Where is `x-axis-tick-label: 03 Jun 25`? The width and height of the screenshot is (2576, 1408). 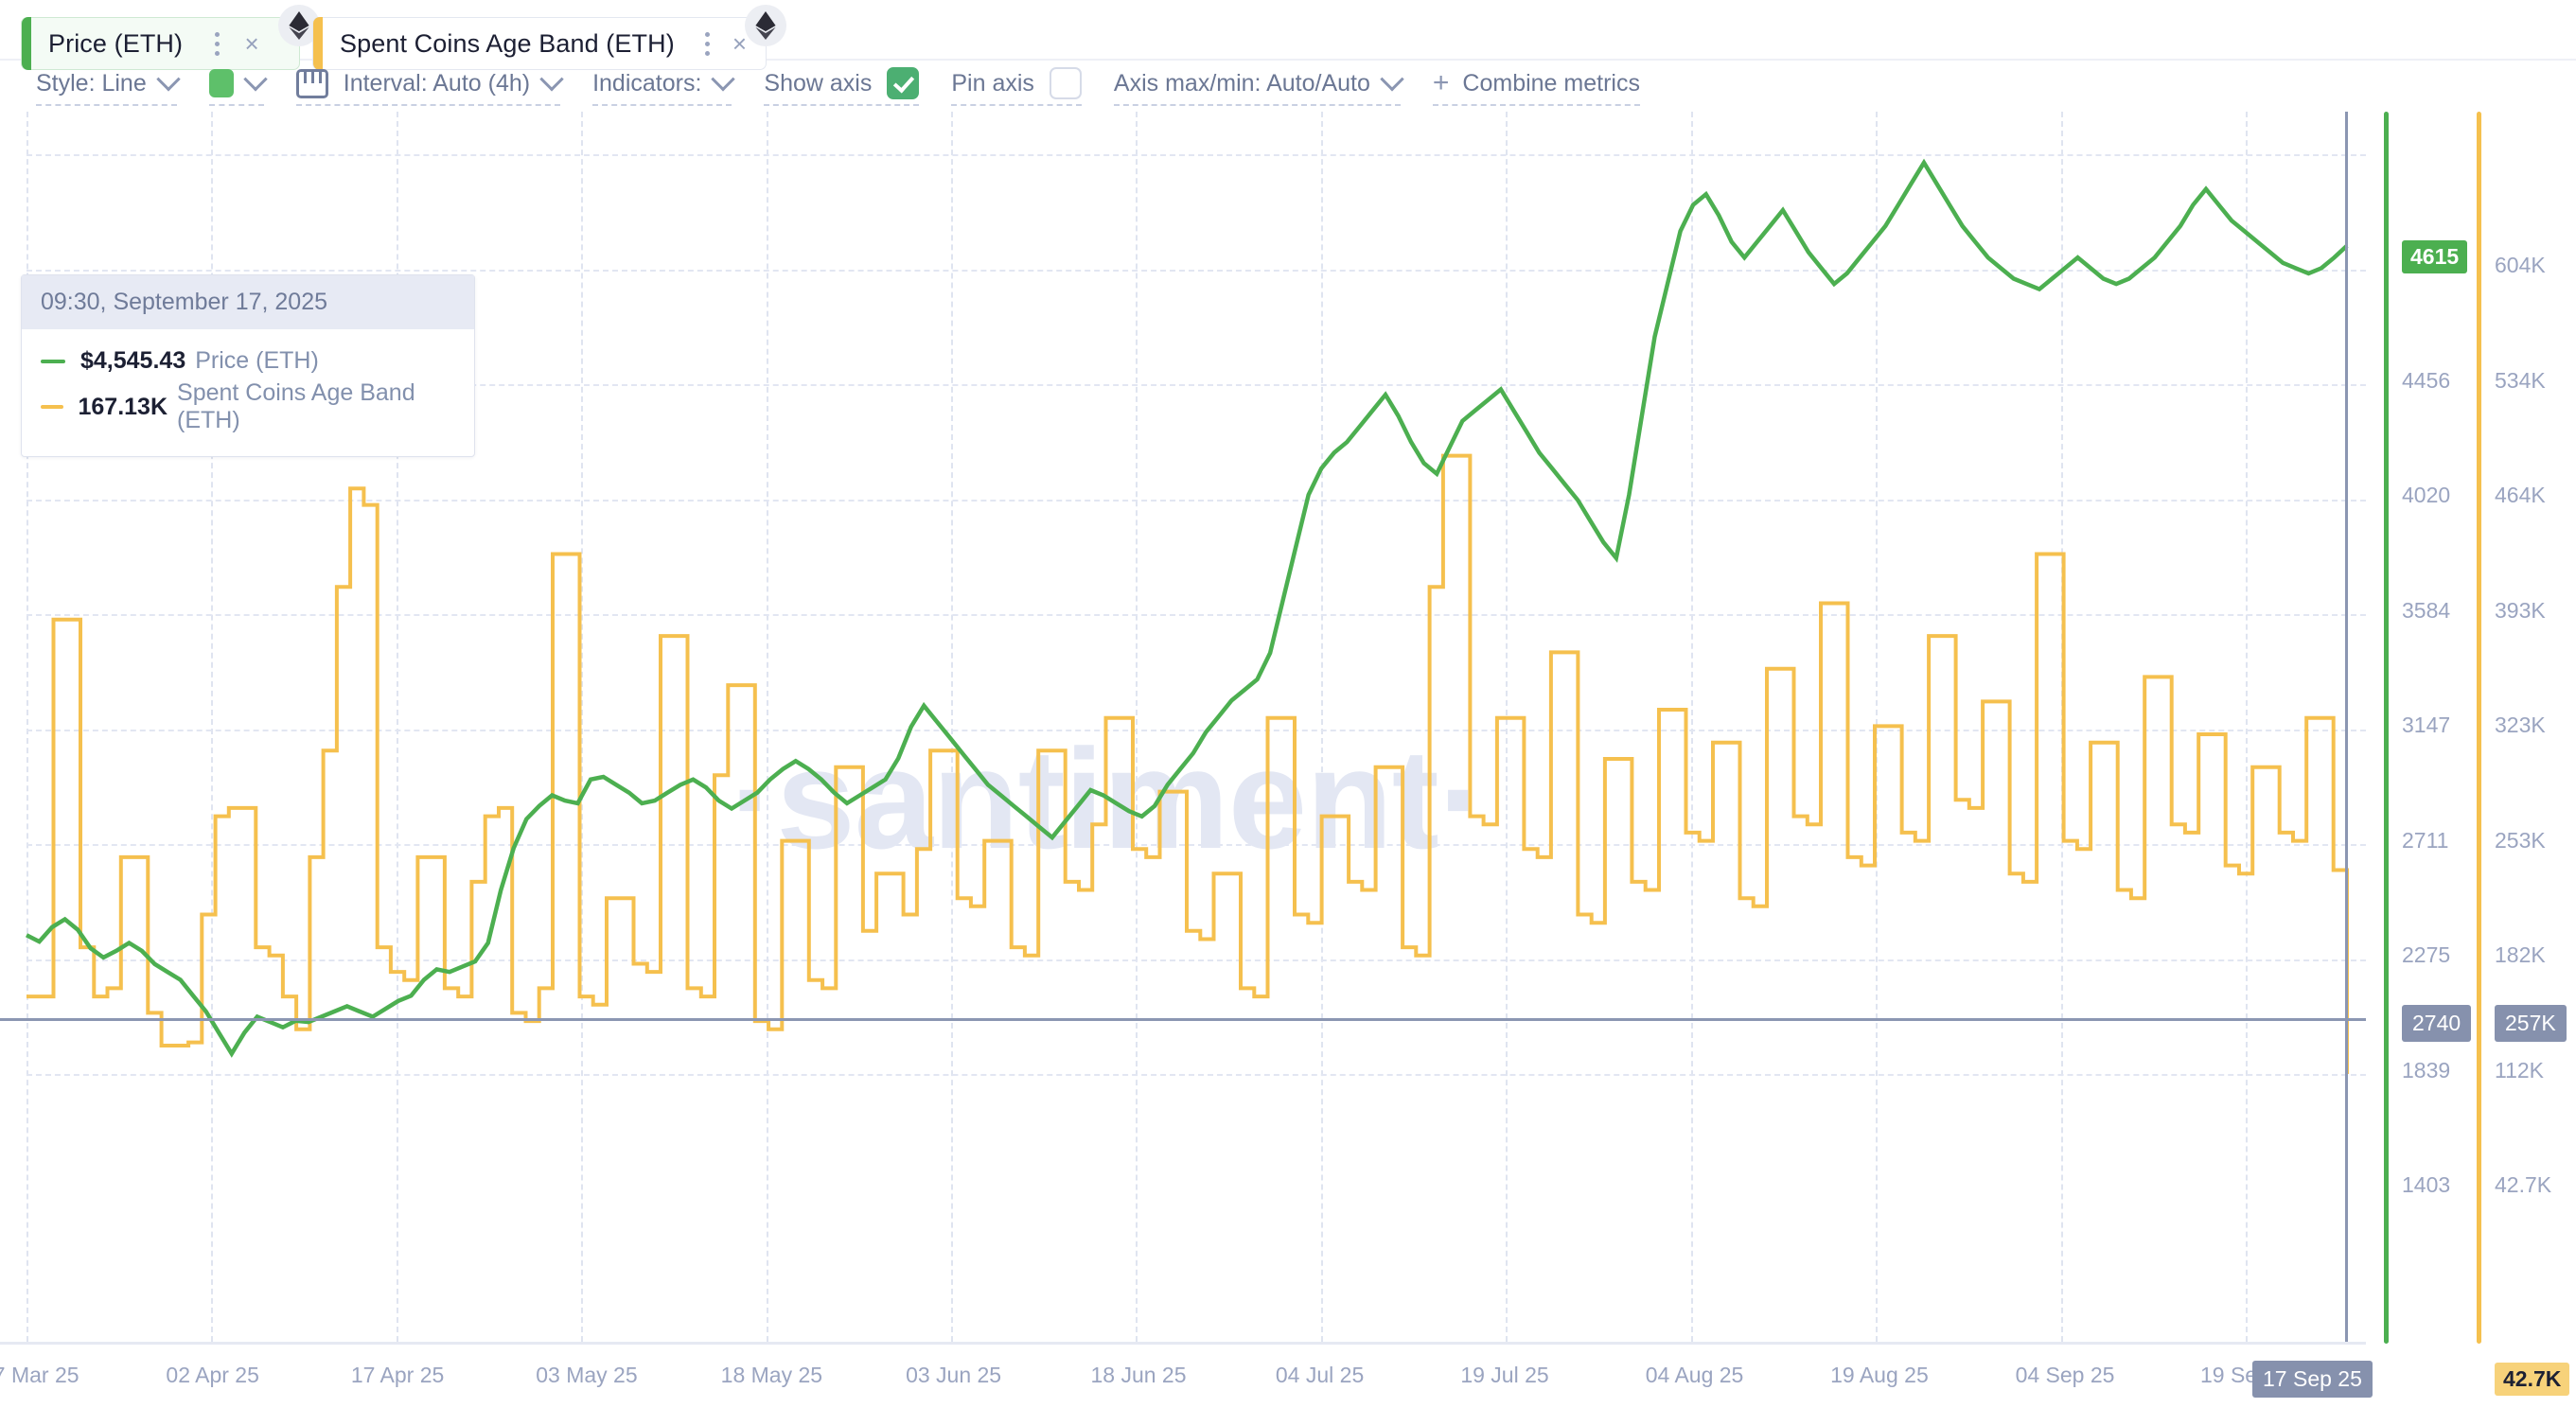
x-axis-tick-label: 03 Jun 25 is located at coordinates (954, 1375).